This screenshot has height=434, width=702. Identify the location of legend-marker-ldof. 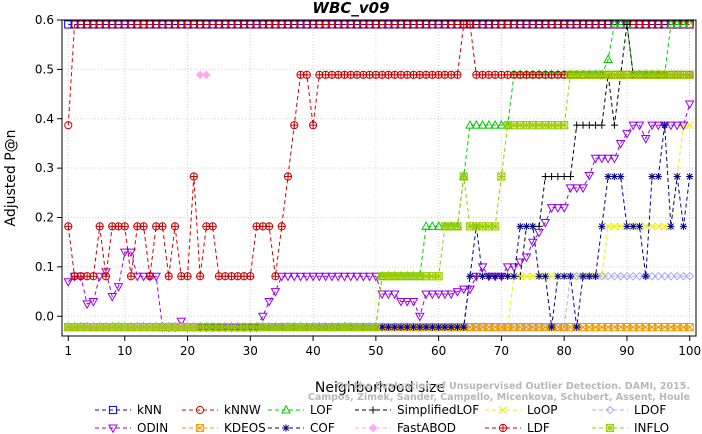
(610, 410).